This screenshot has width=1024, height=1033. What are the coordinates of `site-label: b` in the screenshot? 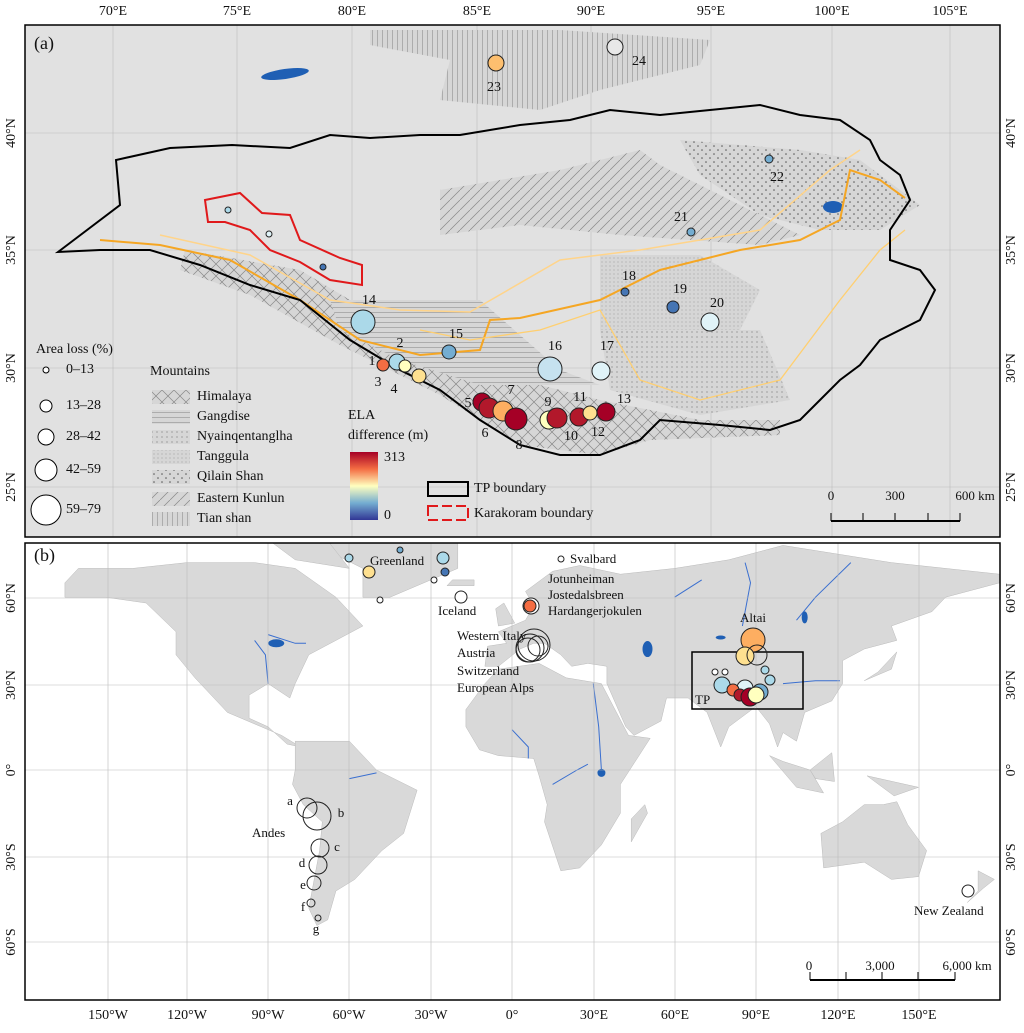 It's located at (341, 812).